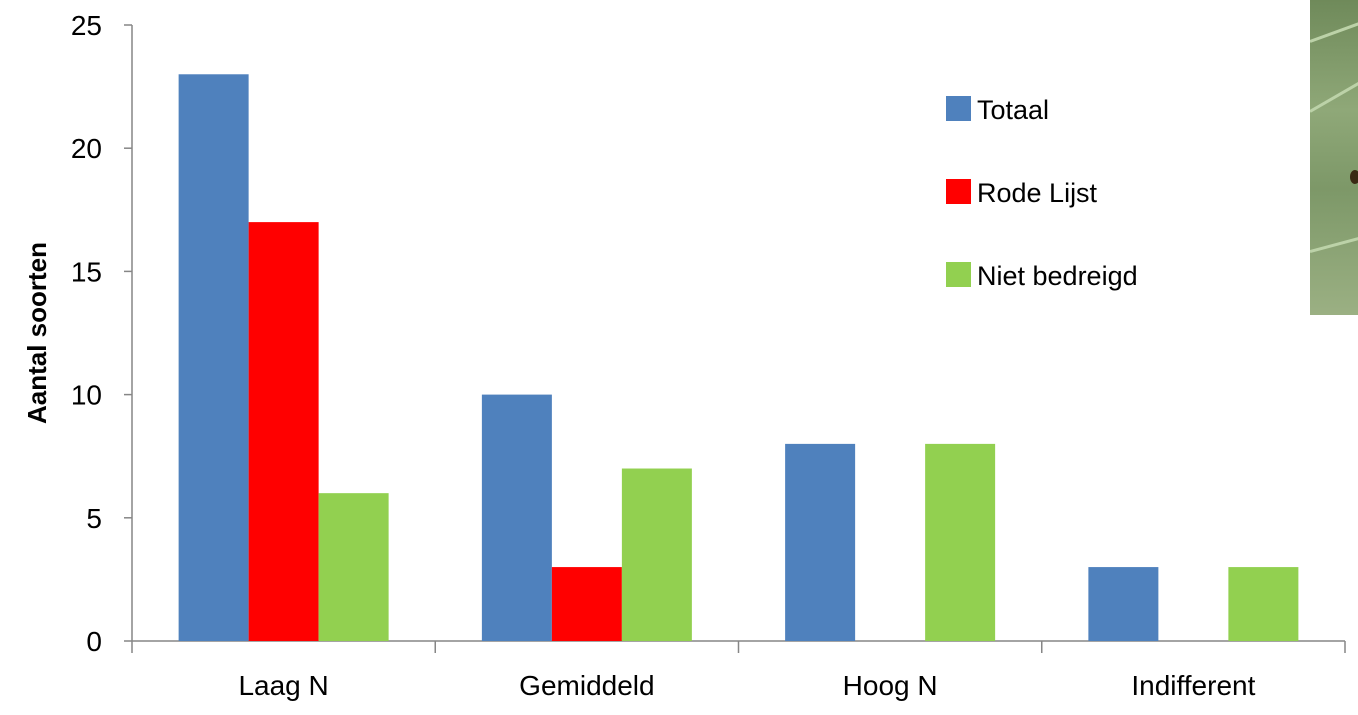 This screenshot has height=715, width=1358. I want to click on x-tick-label: Gemiddeld, so click(586, 685).